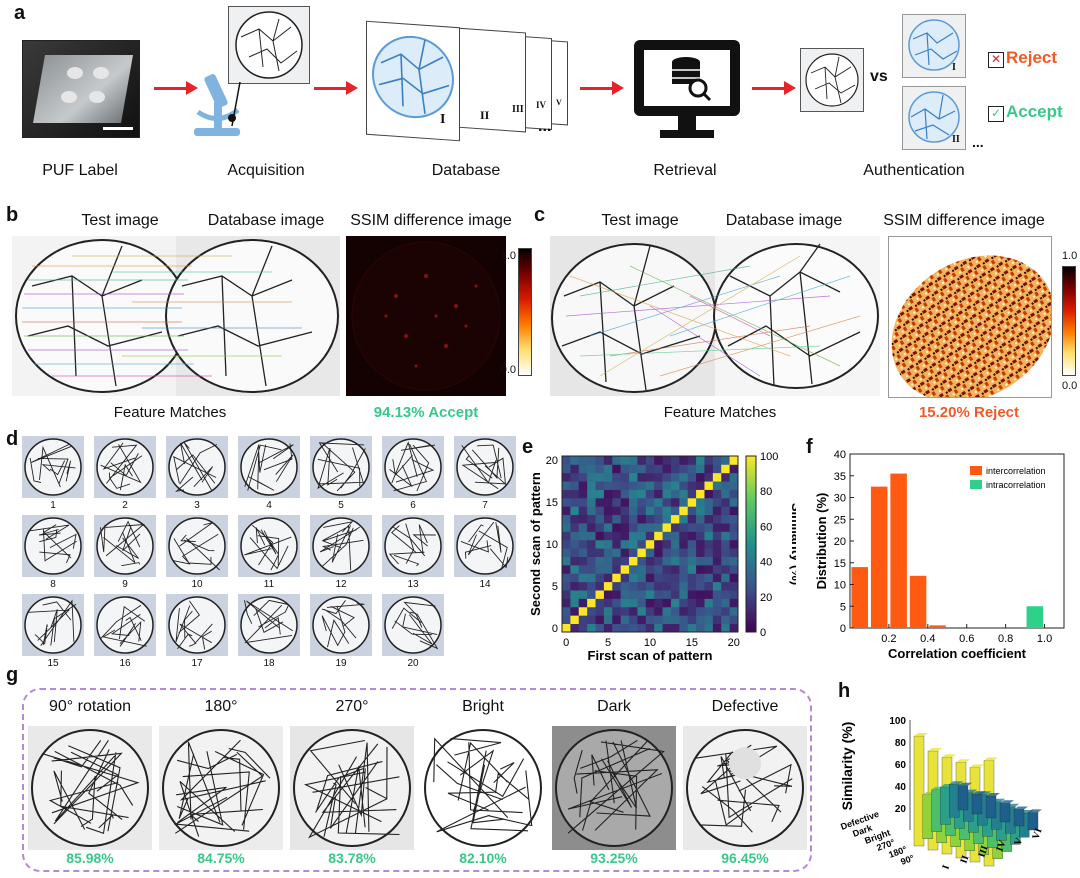 This screenshot has height=878, width=1080. What do you see at coordinates (352, 706) in the screenshot?
I see `g-condition-title: 270°` at bounding box center [352, 706].